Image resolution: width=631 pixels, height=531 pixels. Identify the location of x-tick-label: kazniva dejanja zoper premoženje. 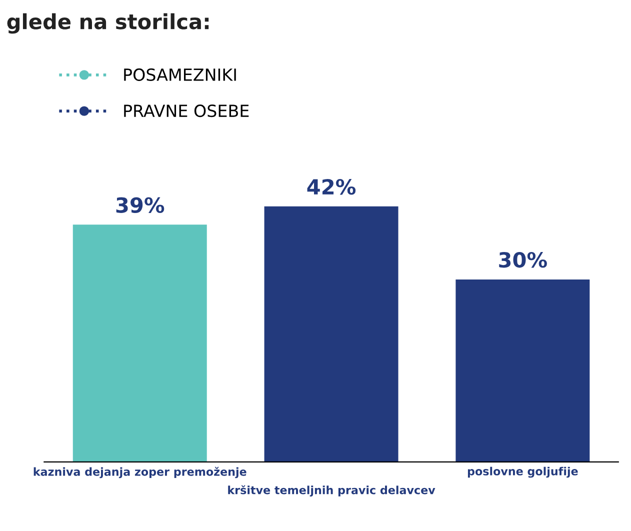
(140, 472).